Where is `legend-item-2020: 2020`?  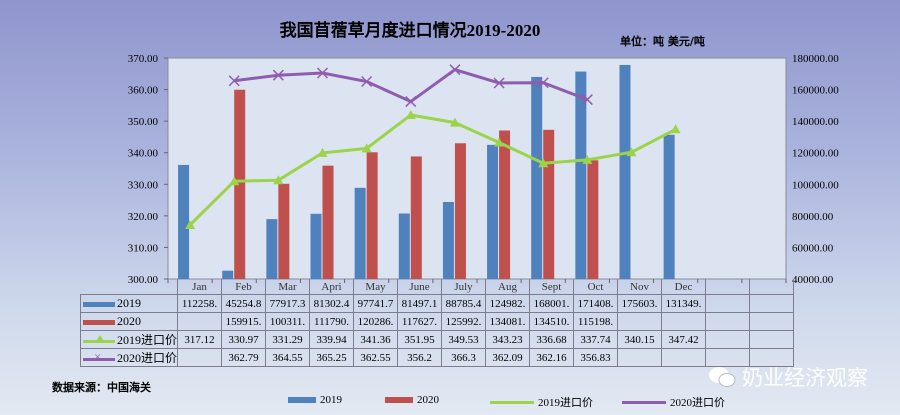
legend-item-2020: 2020 is located at coordinates (412, 400).